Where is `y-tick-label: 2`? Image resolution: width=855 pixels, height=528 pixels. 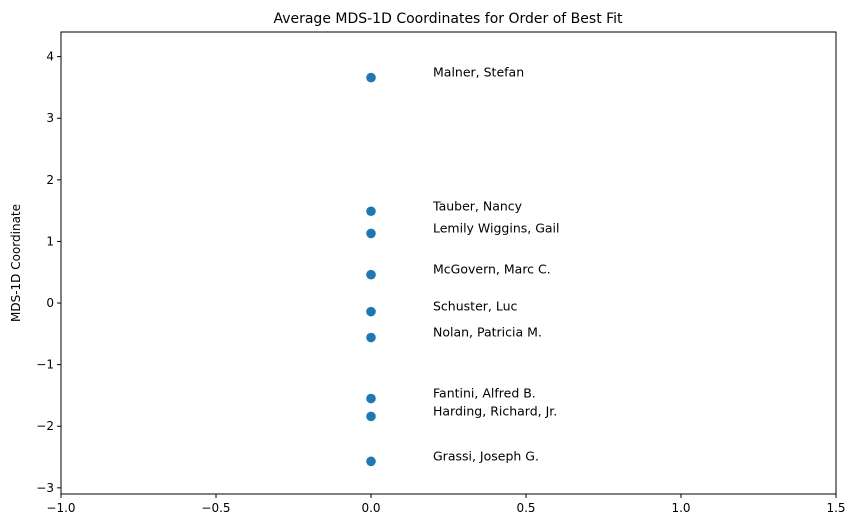 y-tick-label: 2 is located at coordinates (50, 180).